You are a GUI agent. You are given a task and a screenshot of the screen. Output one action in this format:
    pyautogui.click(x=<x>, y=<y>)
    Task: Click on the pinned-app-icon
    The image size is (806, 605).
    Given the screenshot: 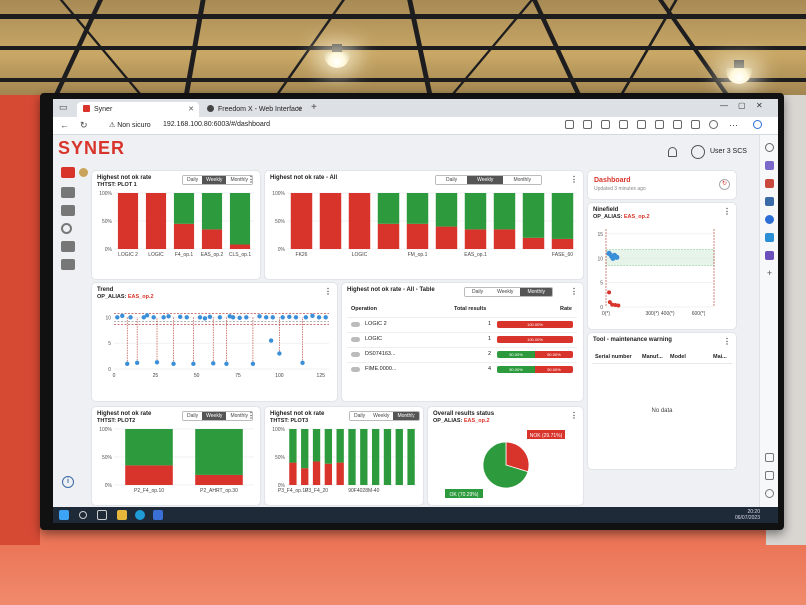 What is the action you would take?
    pyautogui.click(x=158, y=515)
    